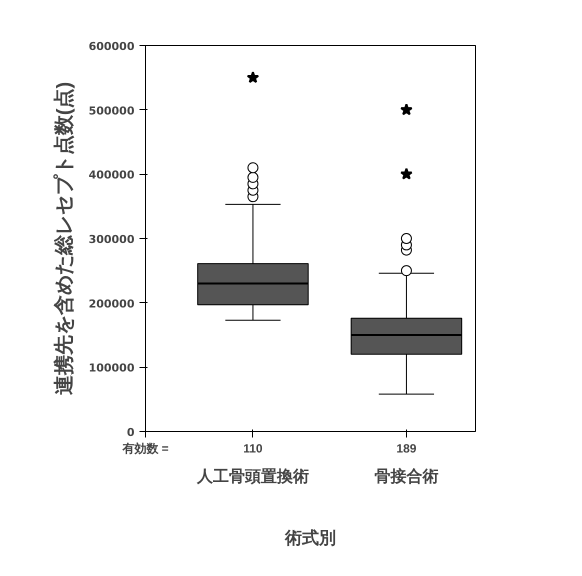 This screenshot has width=582, height=576. Describe the element at coordinates (252, 477) in the screenshot. I see `x-tick-label: 人工骨頭置換術` at that location.